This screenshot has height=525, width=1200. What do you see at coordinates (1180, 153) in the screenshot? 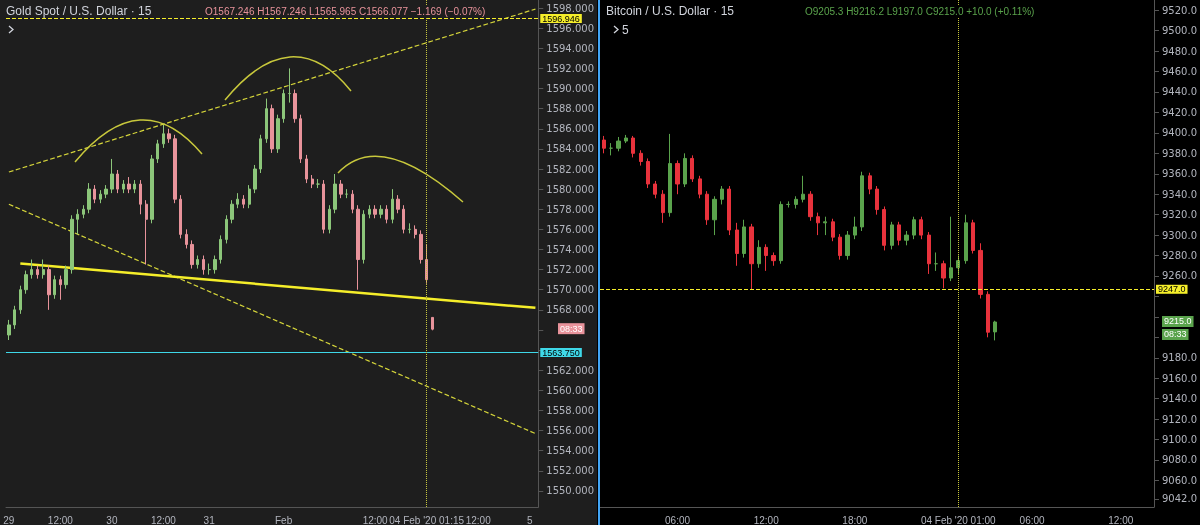
I see `y-tick-label: 9380.0` at bounding box center [1180, 153].